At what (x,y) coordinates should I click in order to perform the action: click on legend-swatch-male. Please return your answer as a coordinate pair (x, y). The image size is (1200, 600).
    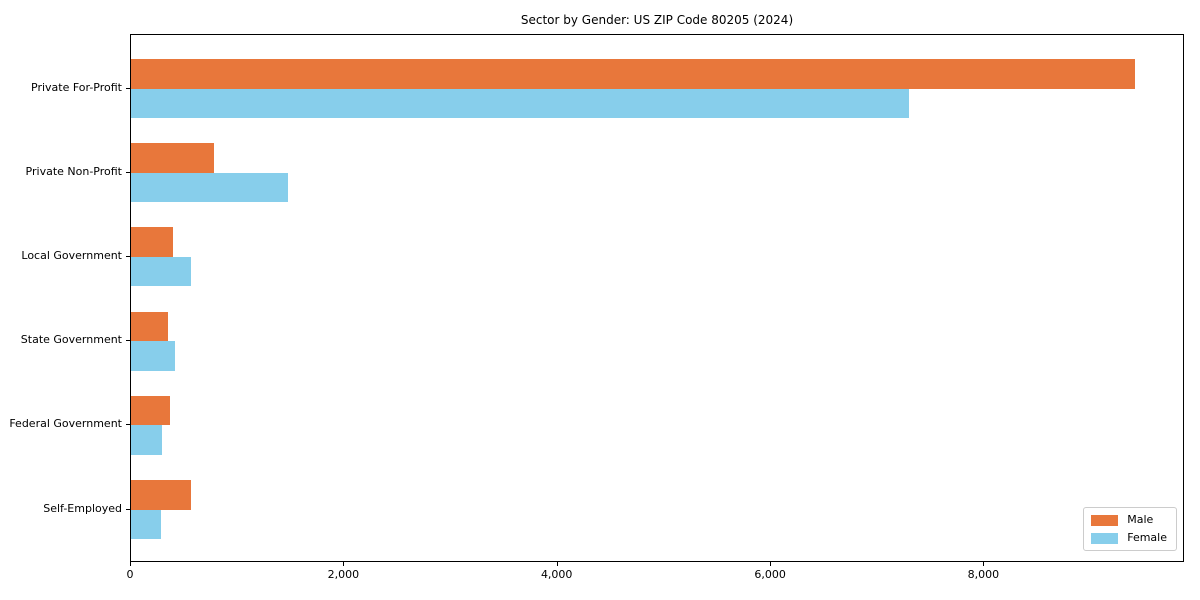
    Looking at the image, I should click on (1105, 520).